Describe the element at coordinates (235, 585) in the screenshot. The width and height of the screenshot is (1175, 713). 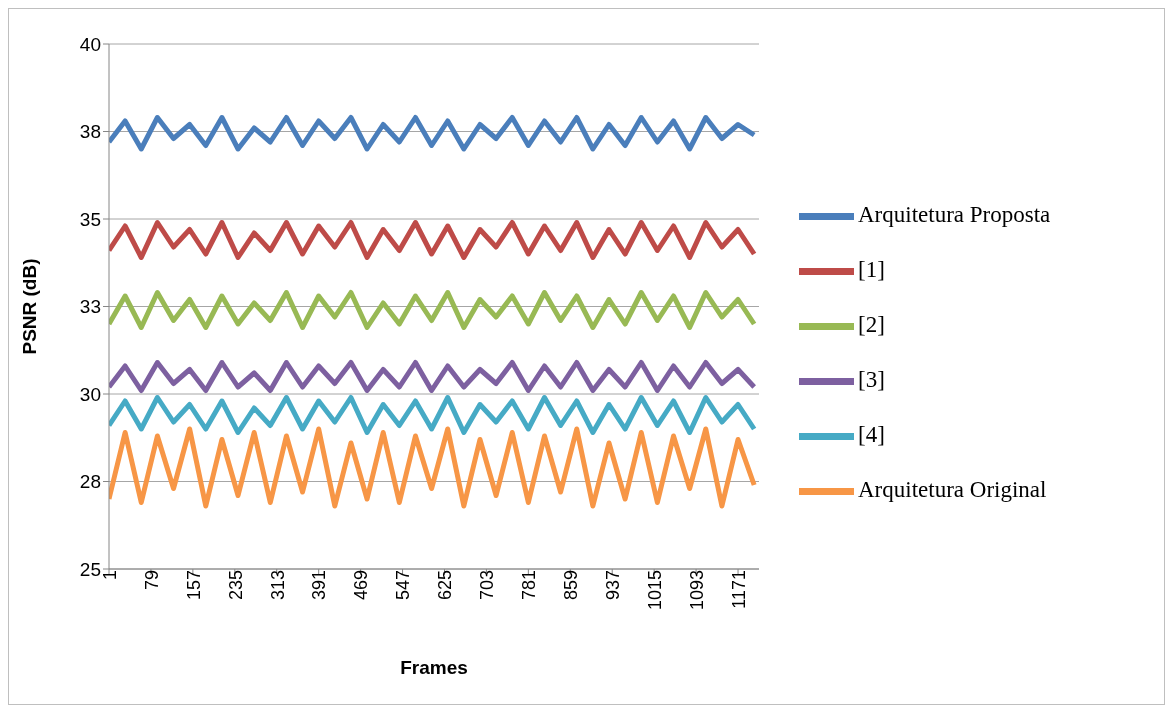
I see `x-tick-label: 235` at that location.